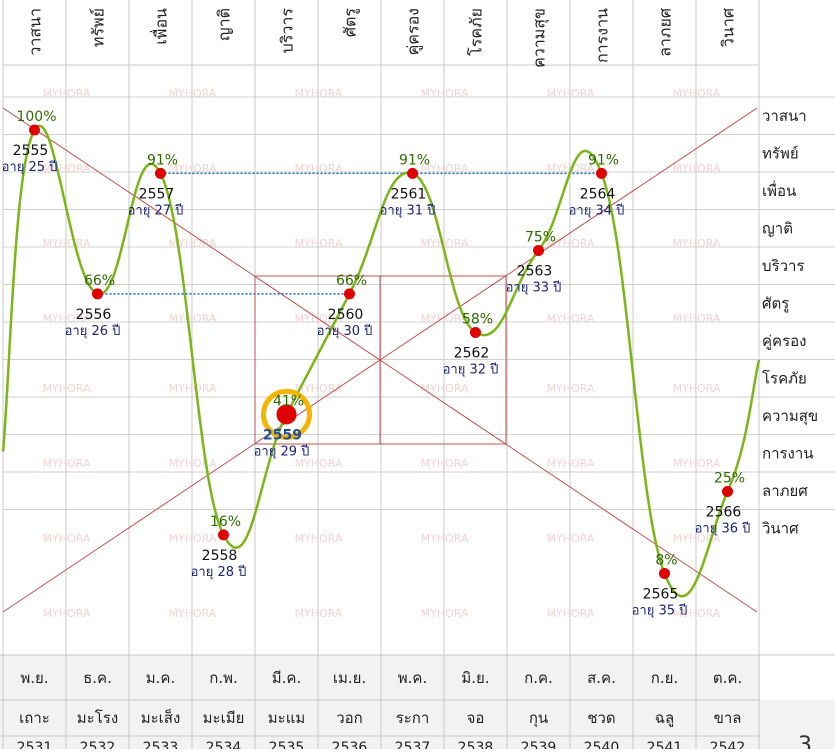 Image resolution: width=835 pixels, height=753 pixels. What do you see at coordinates (408, 210) in the screenshot?
I see `point-age-label: อายุ 31 ปี` at bounding box center [408, 210].